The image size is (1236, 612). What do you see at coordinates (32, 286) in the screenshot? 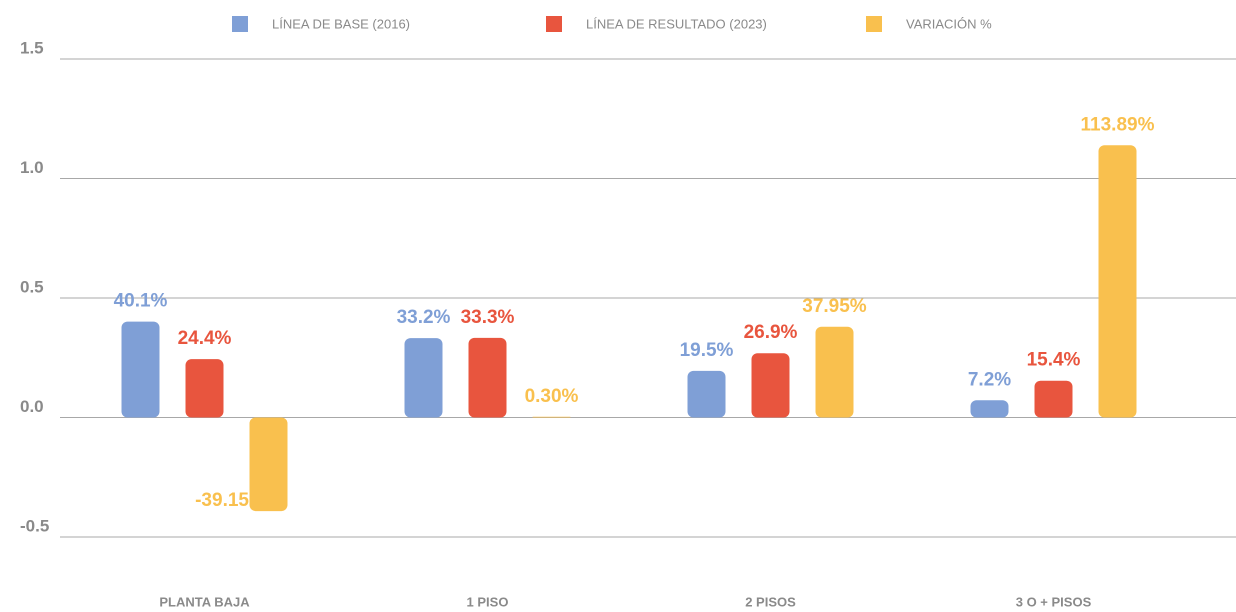
I see `y-tick-label: 0.5` at bounding box center [32, 286].